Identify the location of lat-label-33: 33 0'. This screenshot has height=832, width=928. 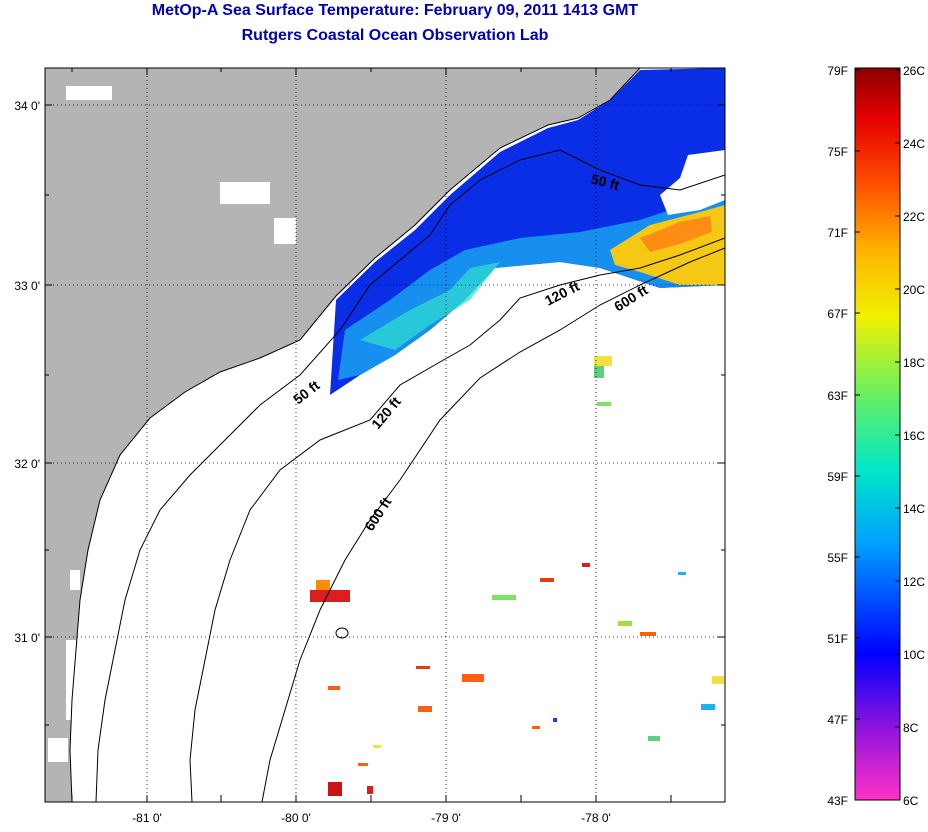
(27, 286).